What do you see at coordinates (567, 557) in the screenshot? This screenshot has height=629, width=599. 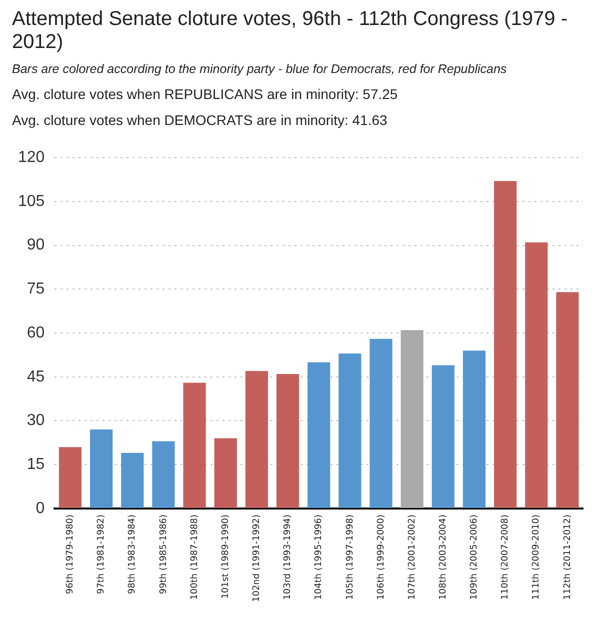 I see `x-tick-label: 112th (2011-2012)` at bounding box center [567, 557].